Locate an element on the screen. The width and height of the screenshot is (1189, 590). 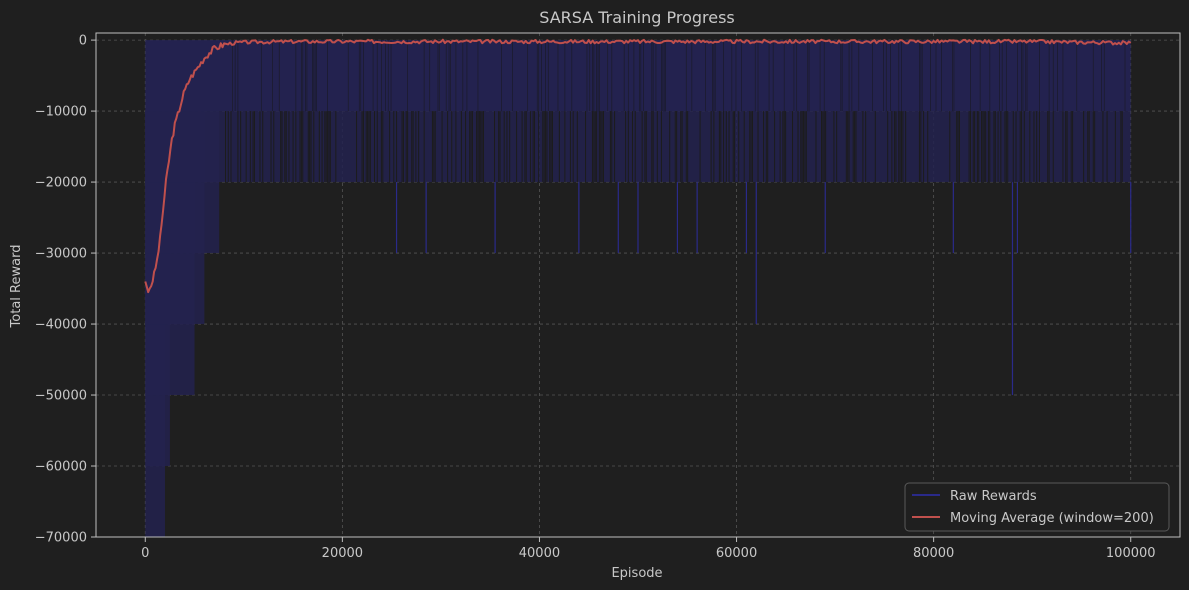
x-axis-label: Episode is located at coordinates (636, 573).